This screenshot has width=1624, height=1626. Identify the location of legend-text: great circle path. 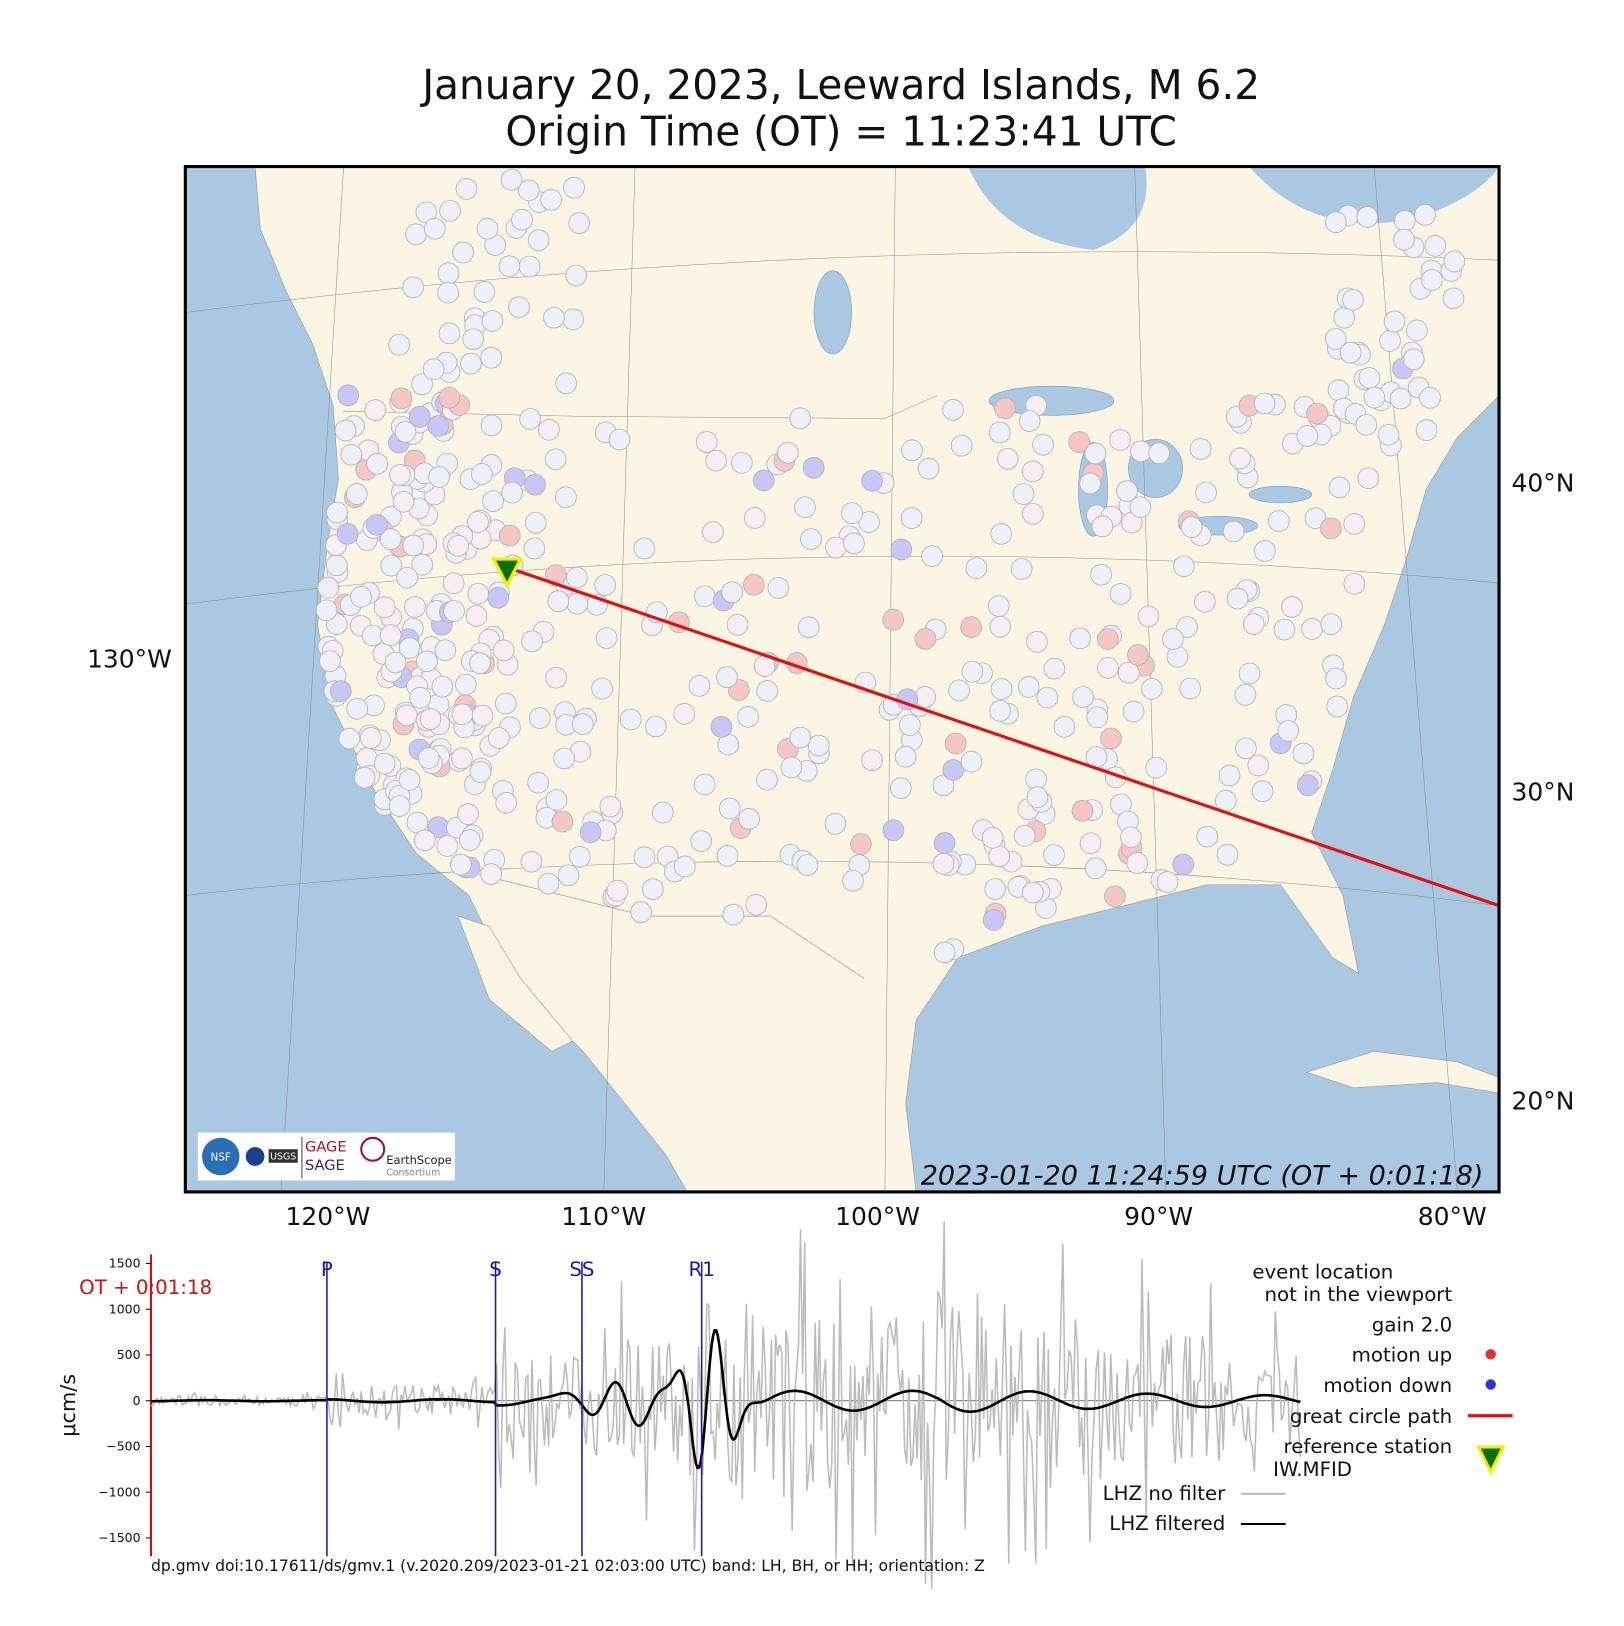
(1371, 1416).